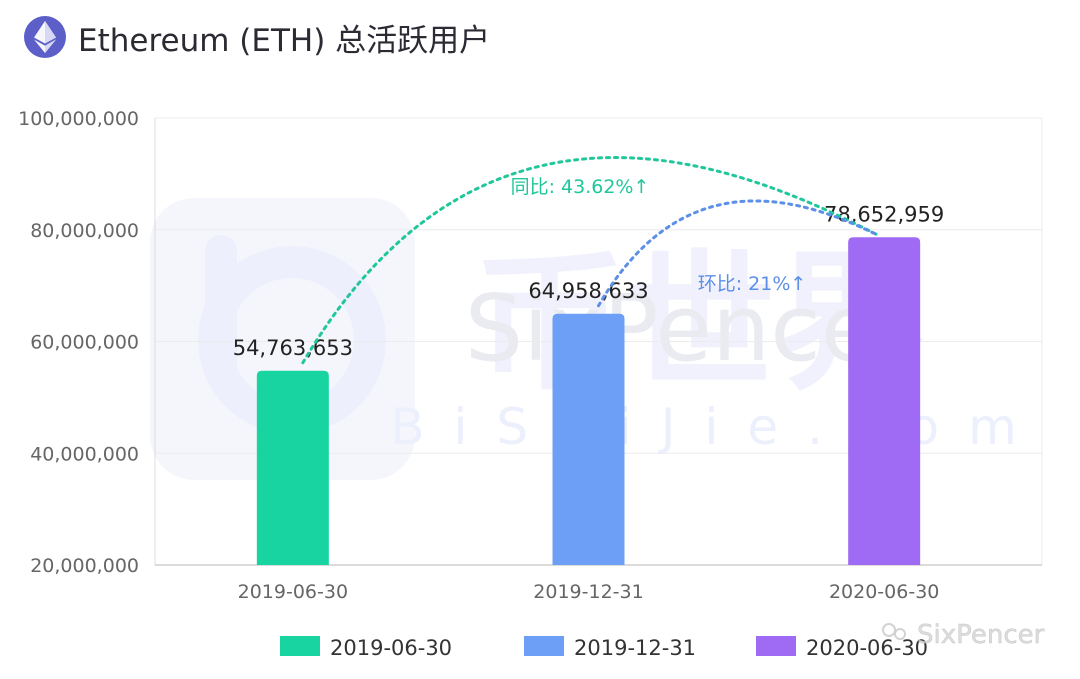  What do you see at coordinates (752, 284) in the screenshot?
I see `annotation-label: 环比: 21%↑` at bounding box center [752, 284].